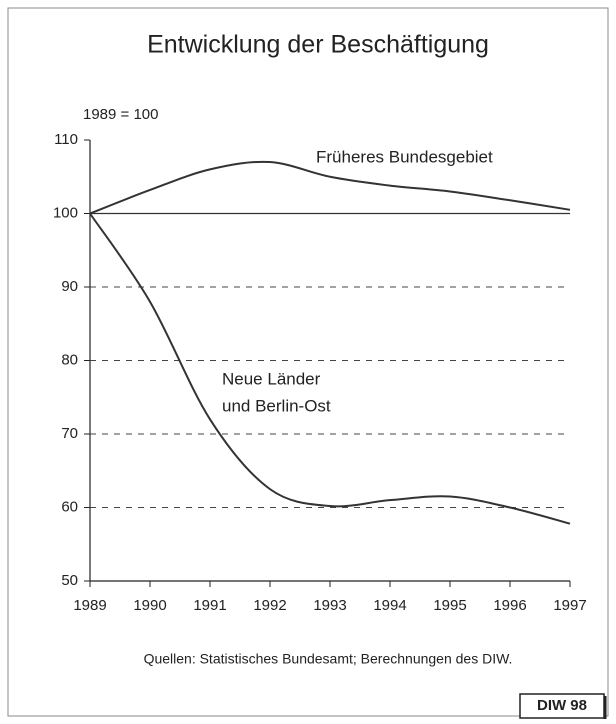 The height and width of the screenshot is (724, 616). I want to click on x-tick-label: 1993, so click(329, 605).